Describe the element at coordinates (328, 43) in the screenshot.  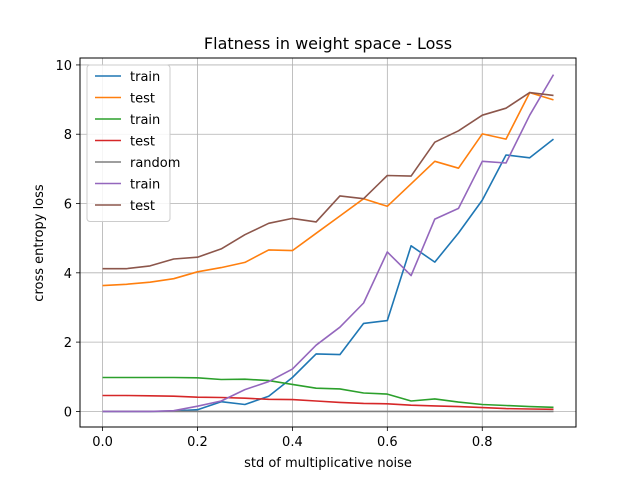
I see `chart-title: Flatness in weight space - Loss` at that location.